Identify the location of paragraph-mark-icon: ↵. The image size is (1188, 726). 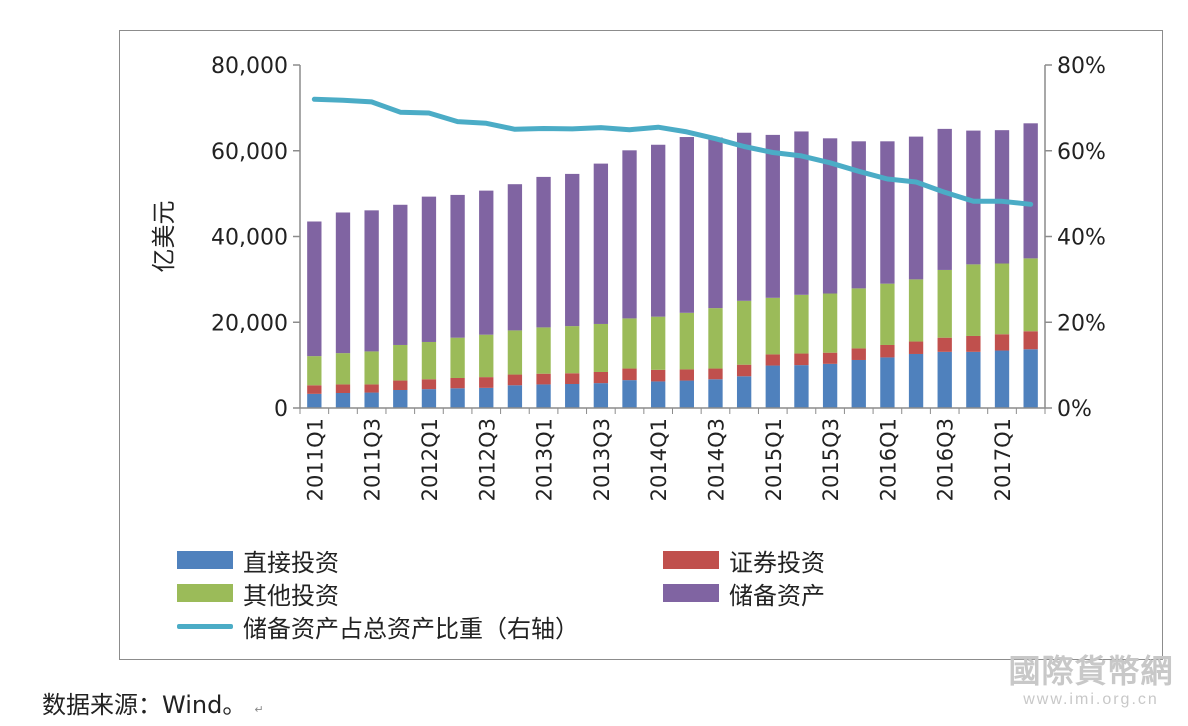
(259, 709).